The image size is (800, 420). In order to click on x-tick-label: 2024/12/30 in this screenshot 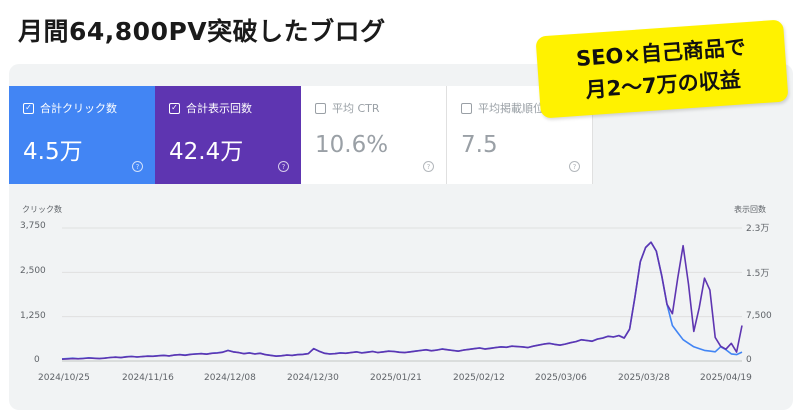, I will do `click(313, 378)`.